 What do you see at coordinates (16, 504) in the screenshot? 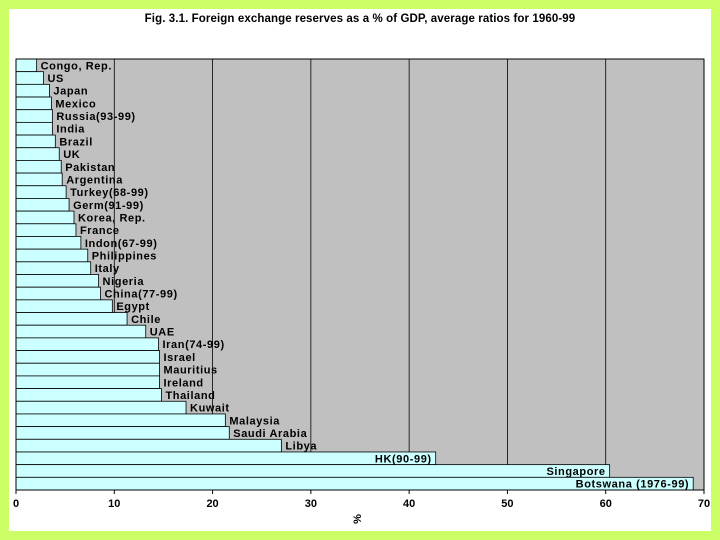
I see `x-tick-label: 0` at bounding box center [16, 504].